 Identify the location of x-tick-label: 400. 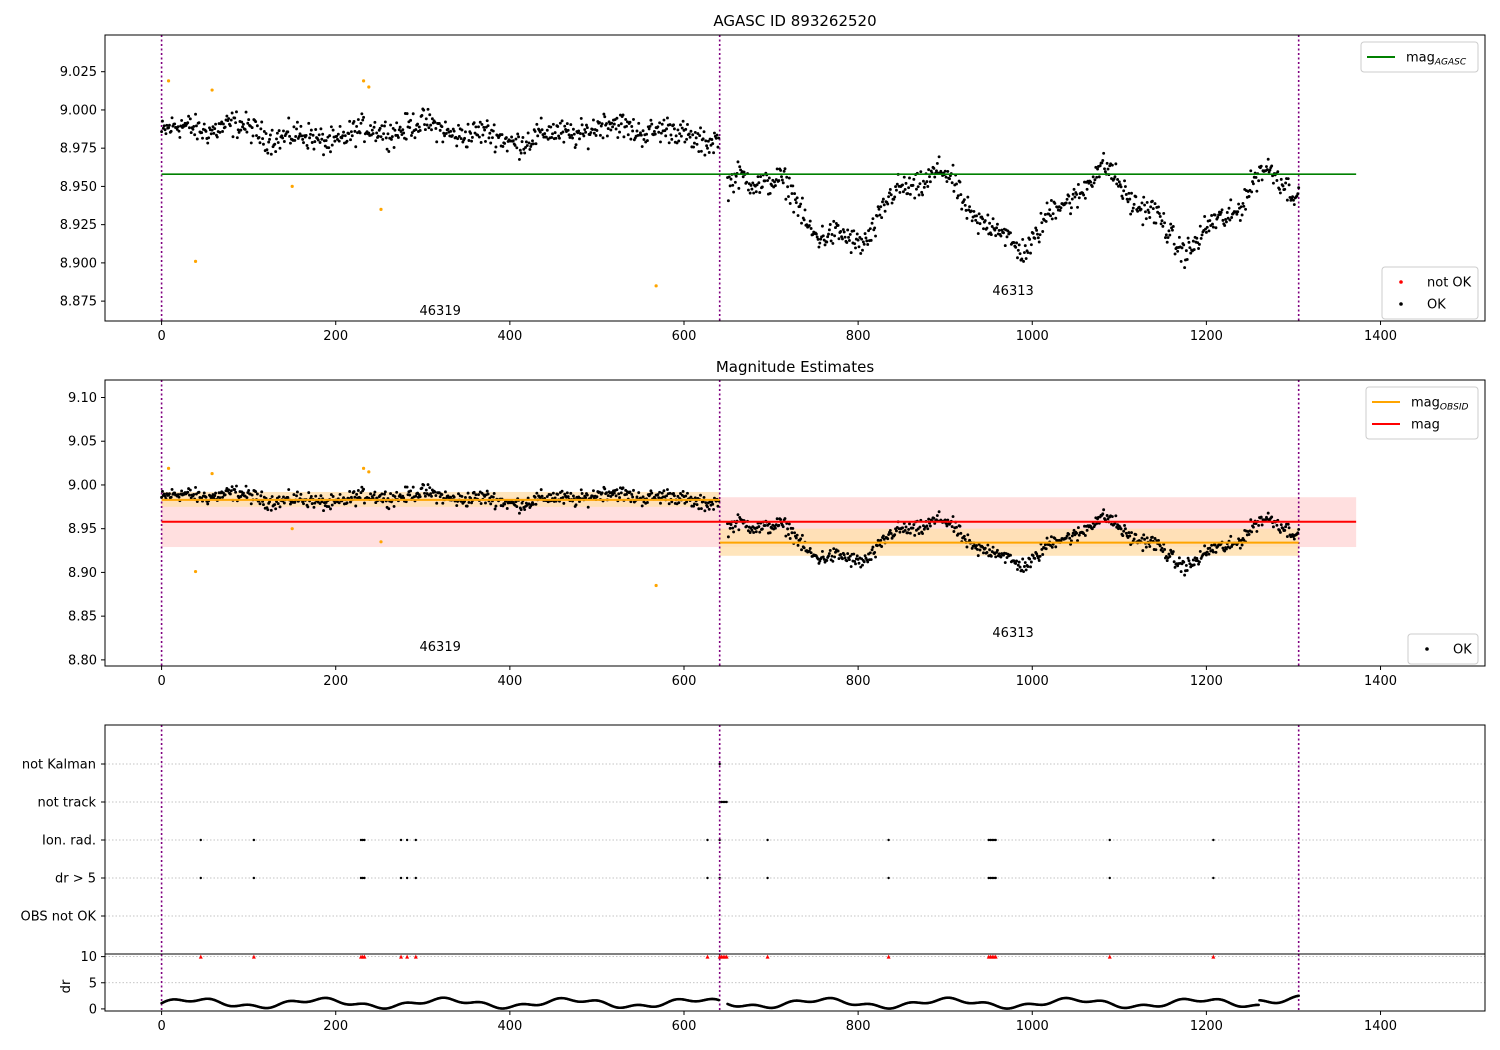
(509, 336).